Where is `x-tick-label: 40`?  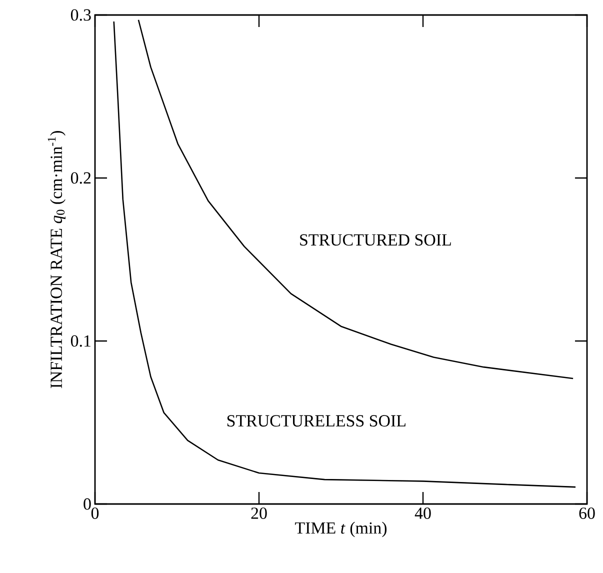
x-tick-label: 40 is located at coordinates (422, 513).